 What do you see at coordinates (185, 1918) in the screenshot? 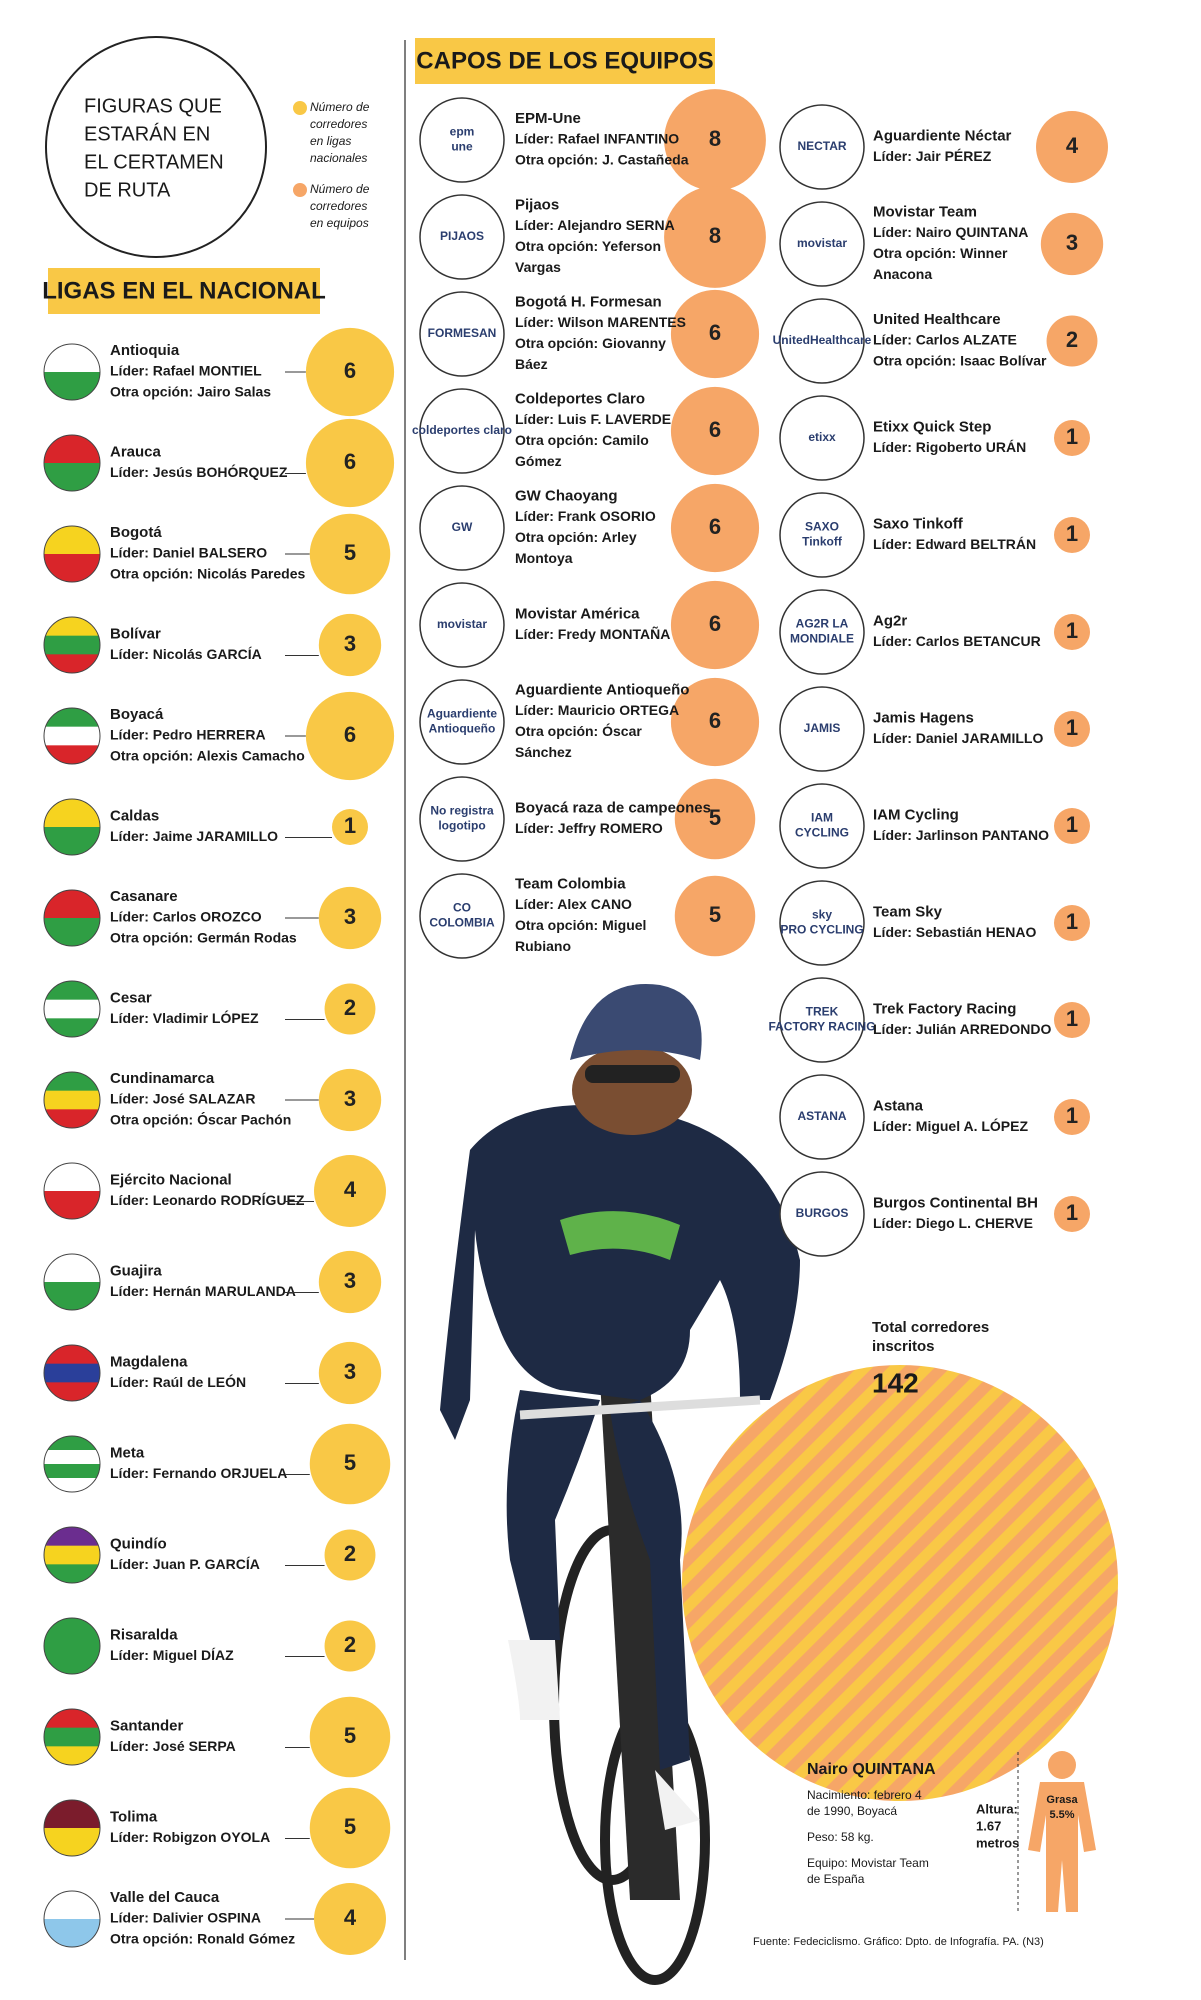
I see `league-detail: Líder: Dalivier OSPINA` at bounding box center [185, 1918].